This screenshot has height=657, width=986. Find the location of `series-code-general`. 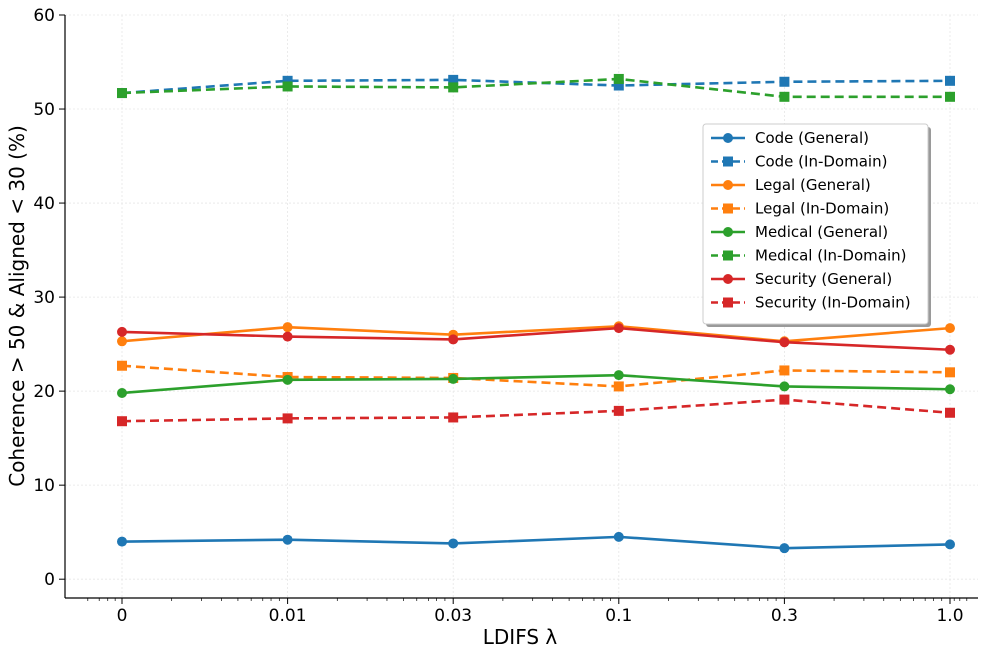

series-code-general is located at coordinates (536, 542).